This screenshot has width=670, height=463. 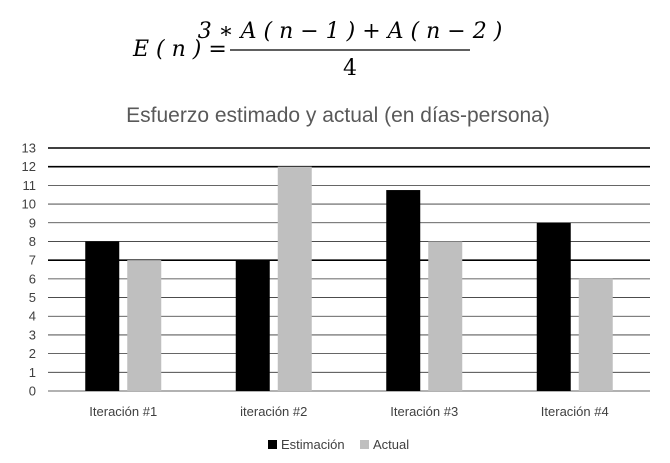 I want to click on y-tick-label: 5, so click(x=32, y=297).